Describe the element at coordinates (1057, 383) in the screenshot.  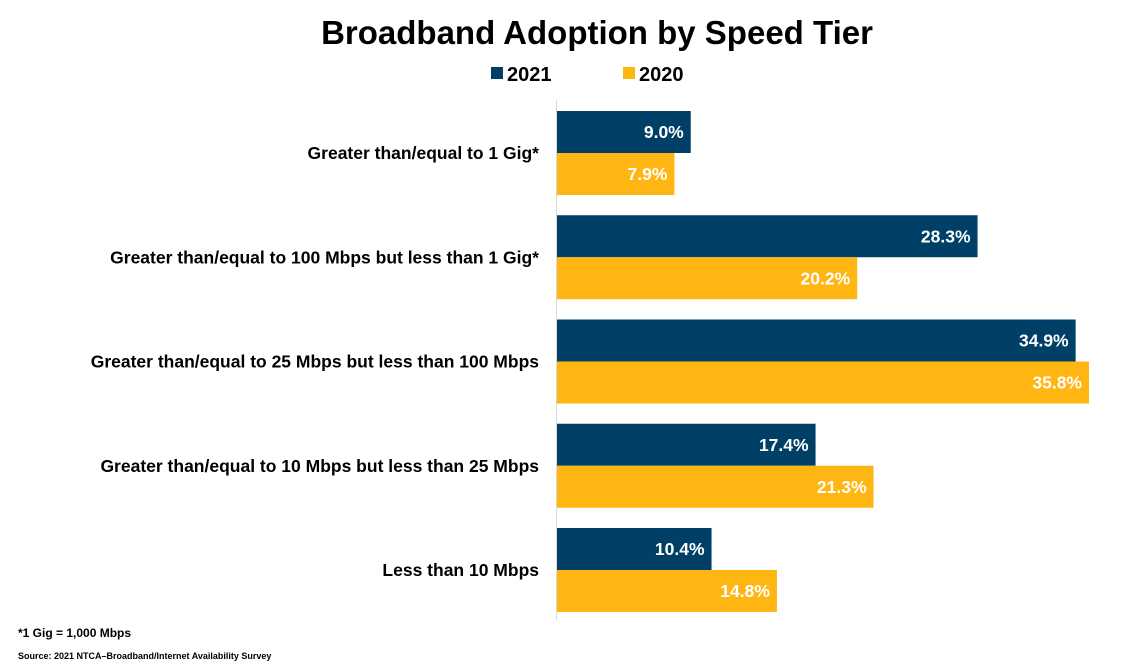
I see `bar-label-2020-2: 35.8%` at that location.